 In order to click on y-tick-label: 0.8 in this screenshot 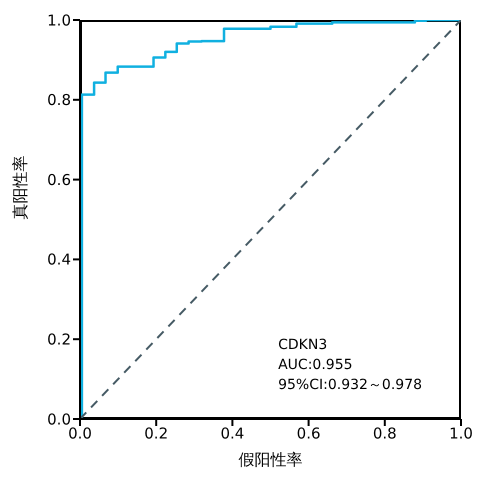, I will do `click(59, 100)`.